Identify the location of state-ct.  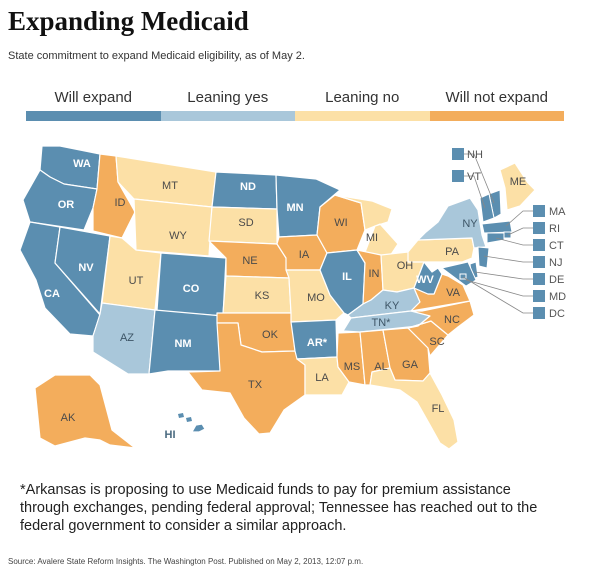
(495, 238).